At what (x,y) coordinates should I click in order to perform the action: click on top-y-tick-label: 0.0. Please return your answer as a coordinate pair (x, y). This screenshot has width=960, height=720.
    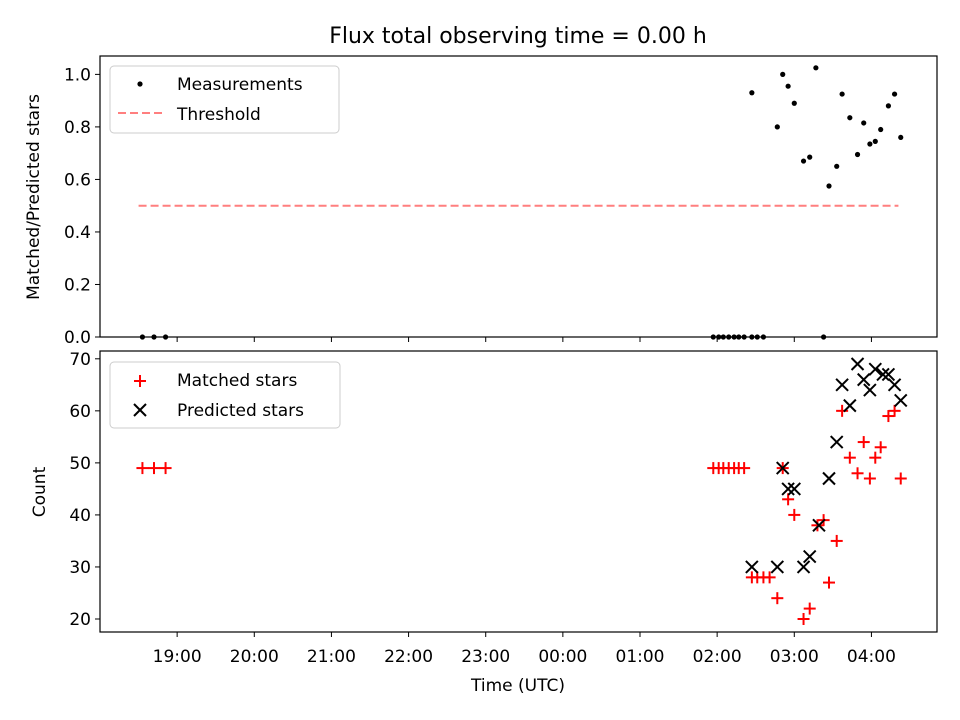
    Looking at the image, I should click on (77, 338).